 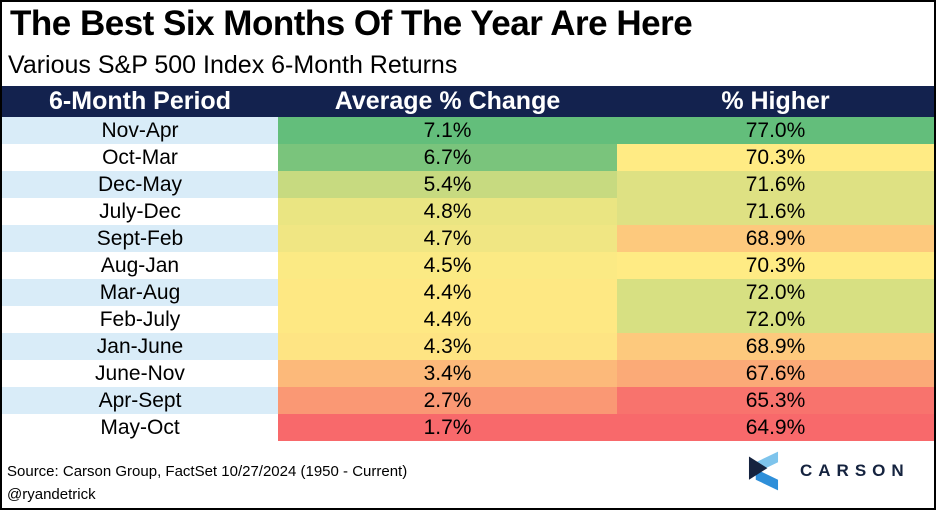 I want to click on table-row: Sept-Feb 4.7% 68.9%, so click(x=468, y=238).